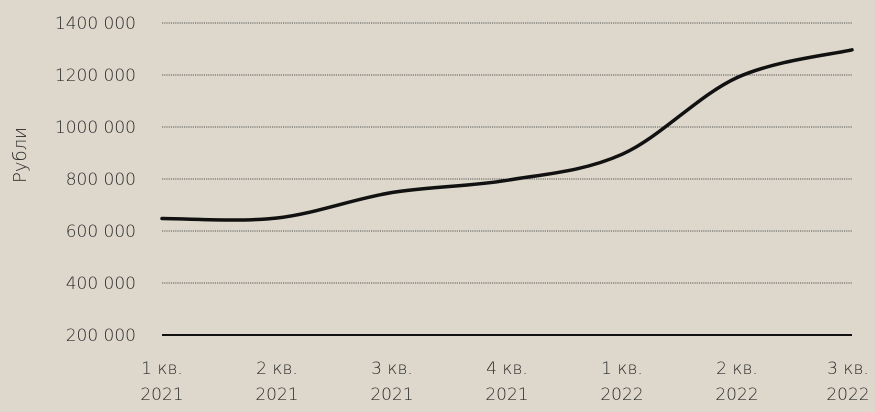 Image resolution: width=875 pixels, height=412 pixels. Describe the element at coordinates (391, 382) in the screenshot. I see `x-tick-label: 3 кв. 2021` at that location.